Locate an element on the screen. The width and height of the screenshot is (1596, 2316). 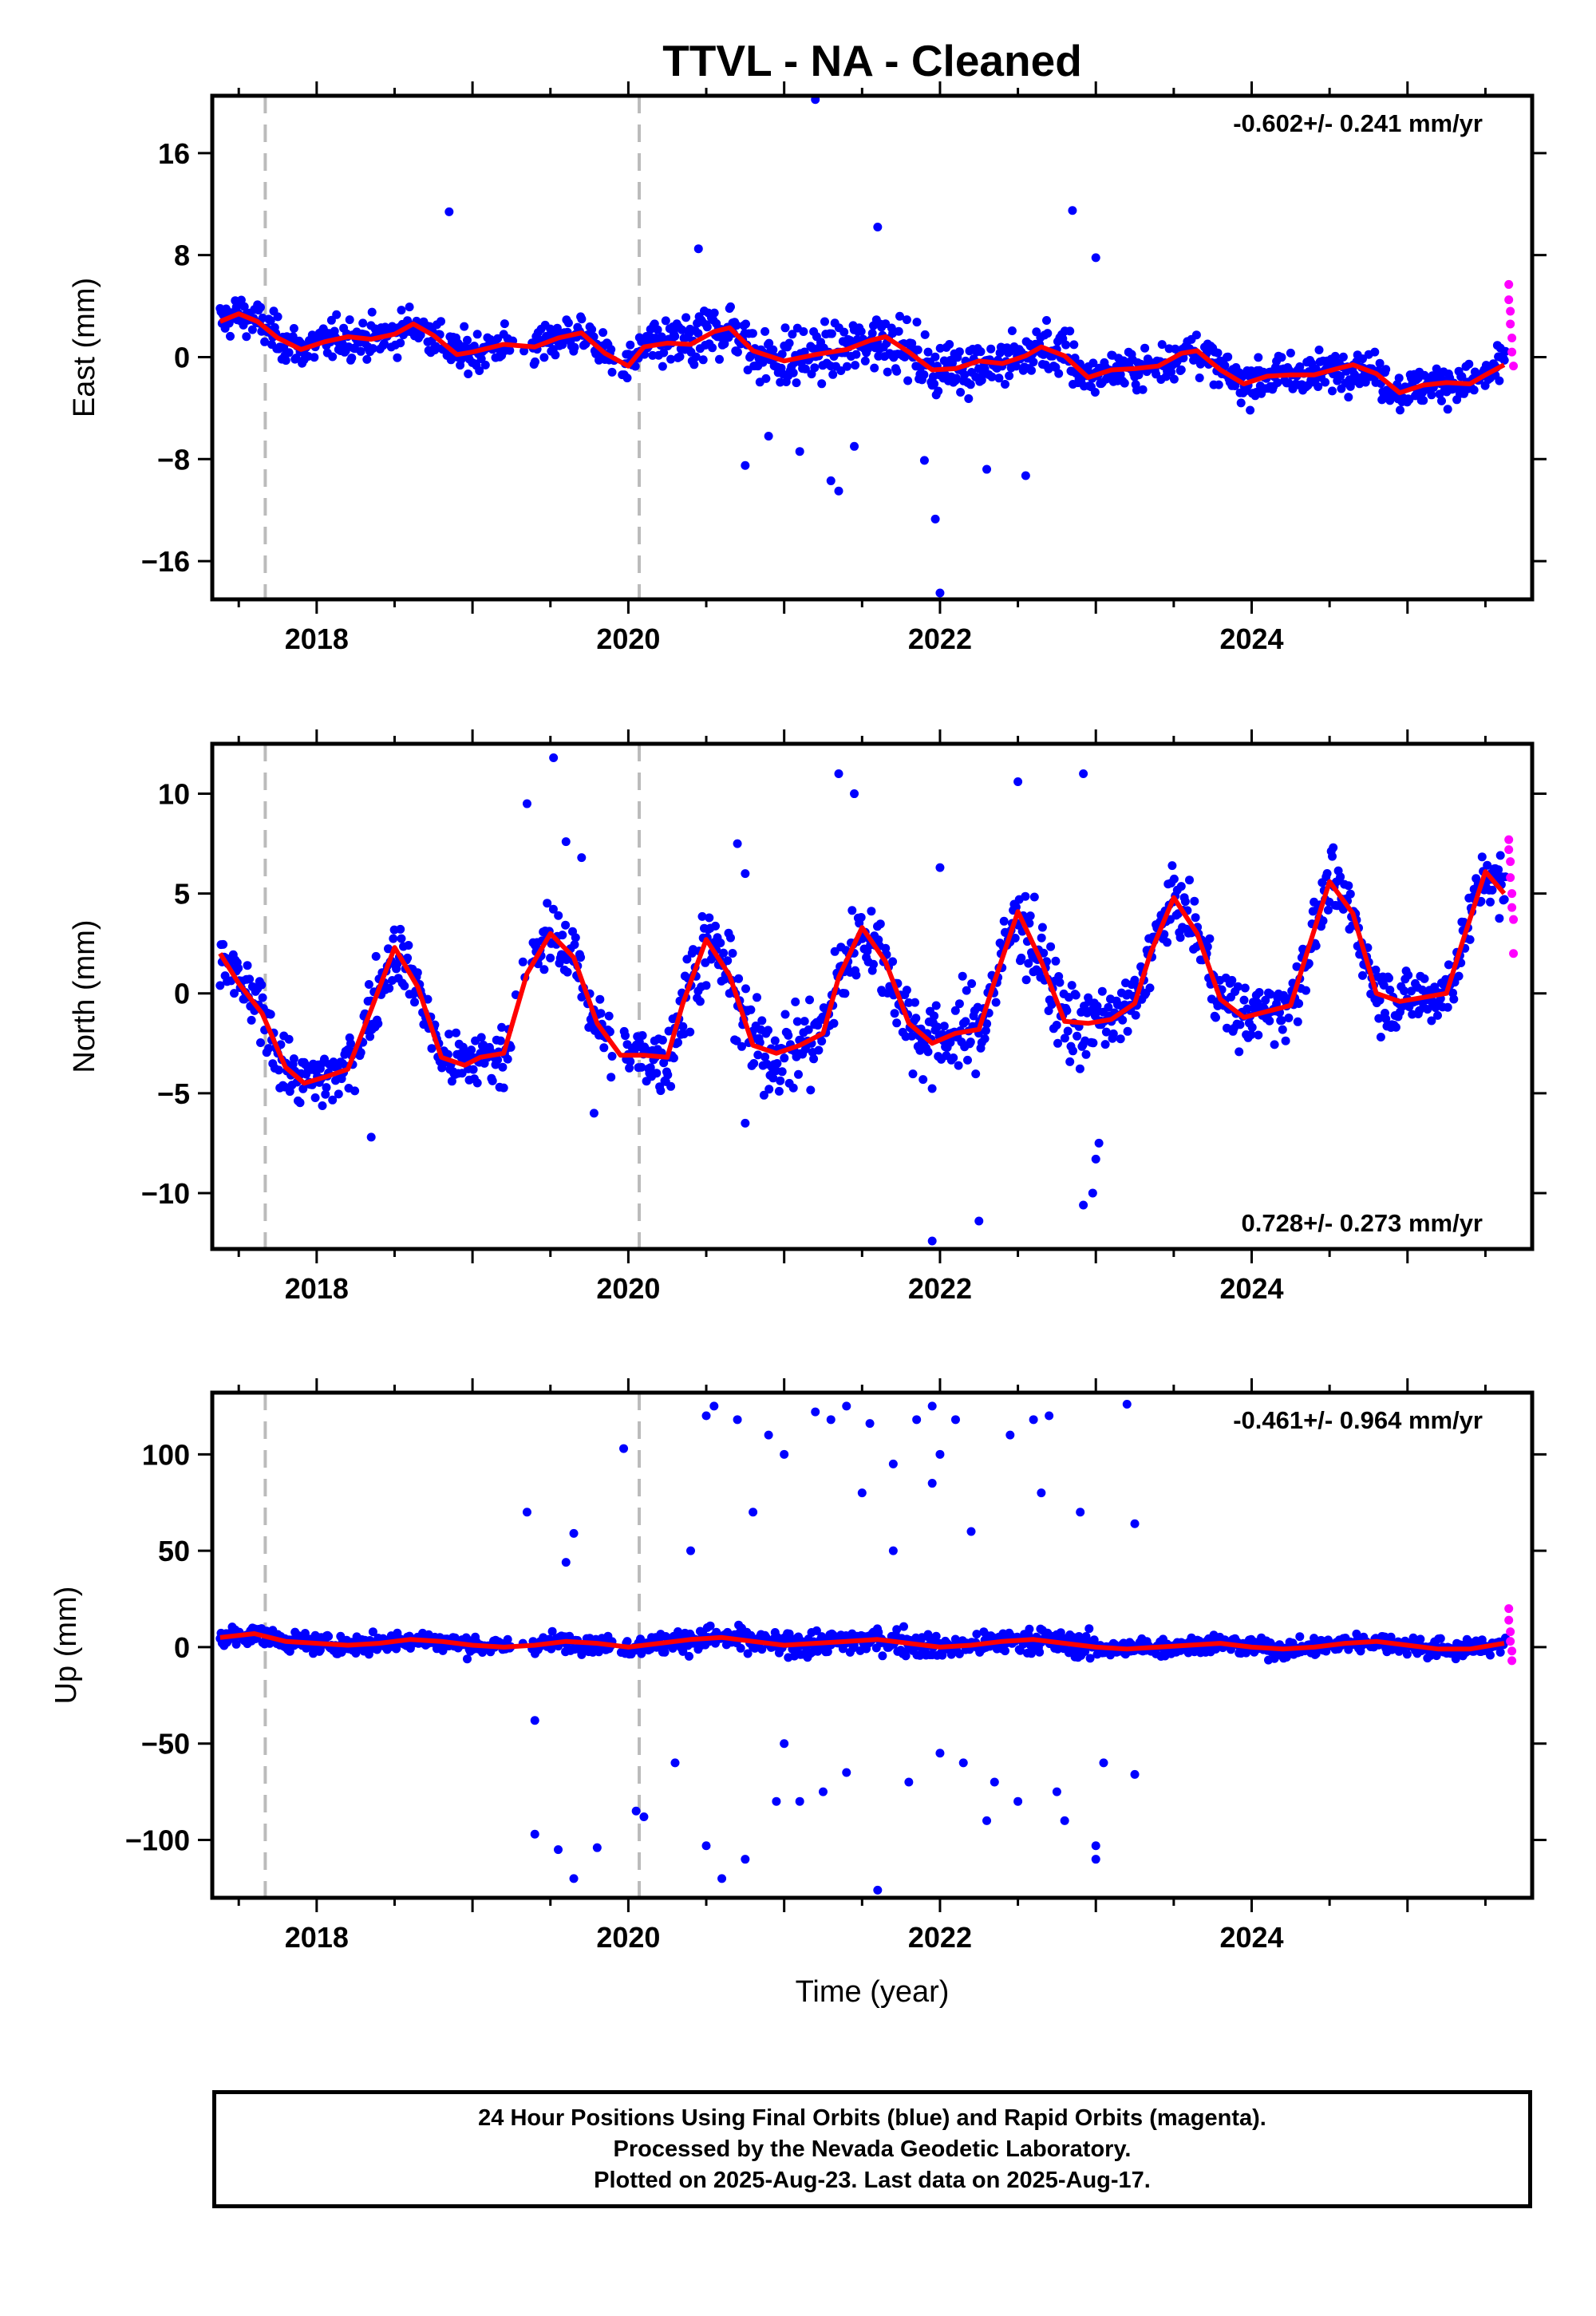
y-axis-label: East (mm) is located at coordinates (84, 347).